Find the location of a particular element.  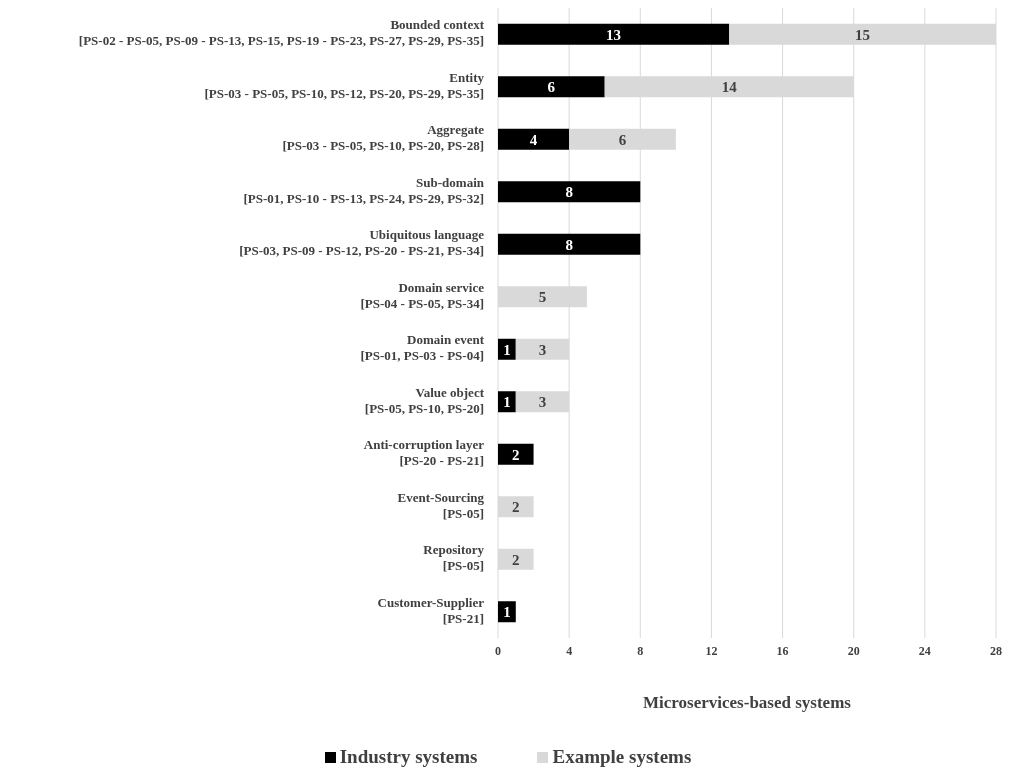

y-tick-label: Event-Sourcing [PS-05] is located at coordinates (441, 505).